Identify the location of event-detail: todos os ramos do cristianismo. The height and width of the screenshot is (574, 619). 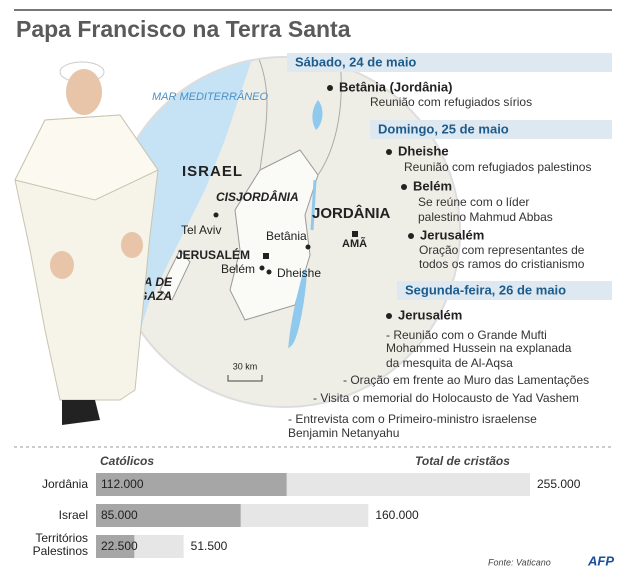
(502, 264).